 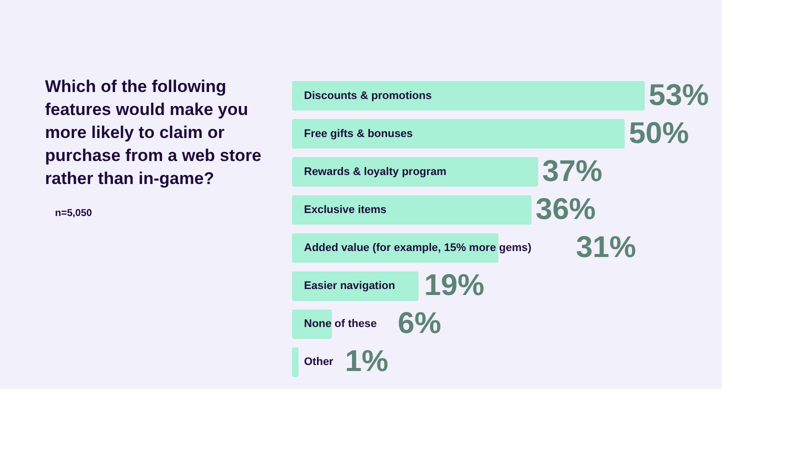 I want to click on y-tick-label: None of these, so click(x=340, y=324).